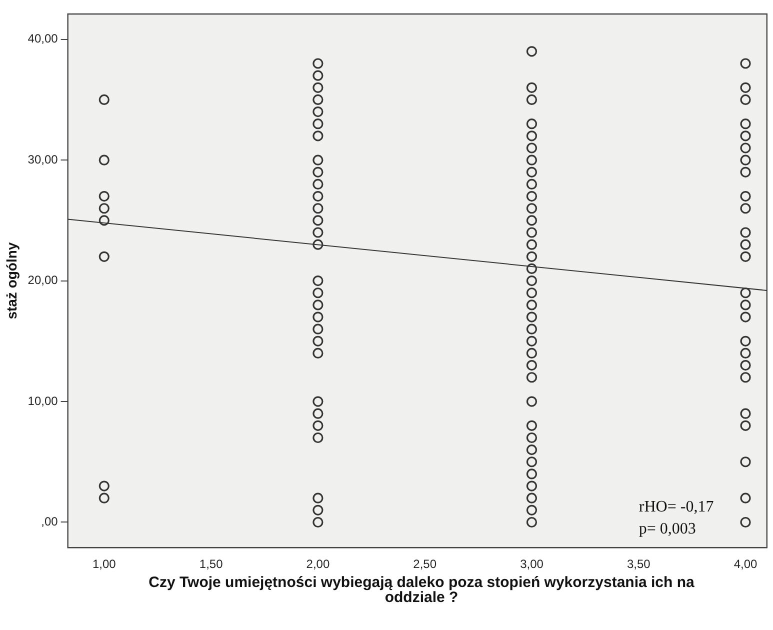 The width and height of the screenshot is (773, 630). I want to click on annotation: rHO= -0,17, so click(676, 507).